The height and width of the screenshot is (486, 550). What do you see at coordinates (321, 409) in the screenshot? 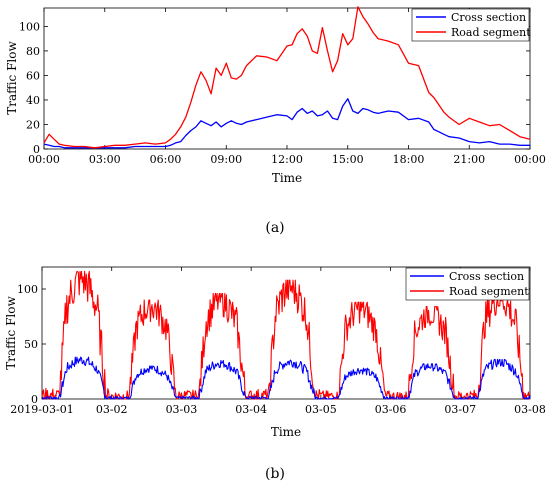
I see `chart-b-xtick-label: 03-05` at bounding box center [321, 409].